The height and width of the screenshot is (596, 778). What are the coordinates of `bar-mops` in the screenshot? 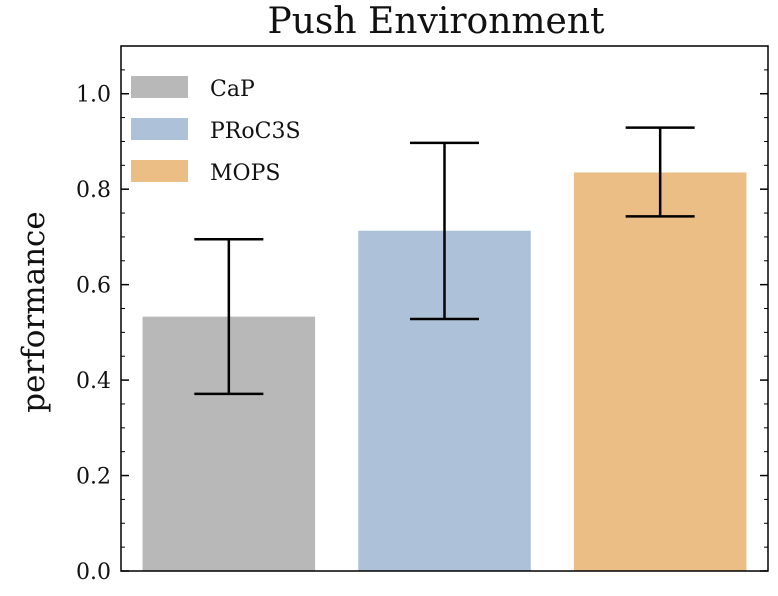 It's located at (660, 371).